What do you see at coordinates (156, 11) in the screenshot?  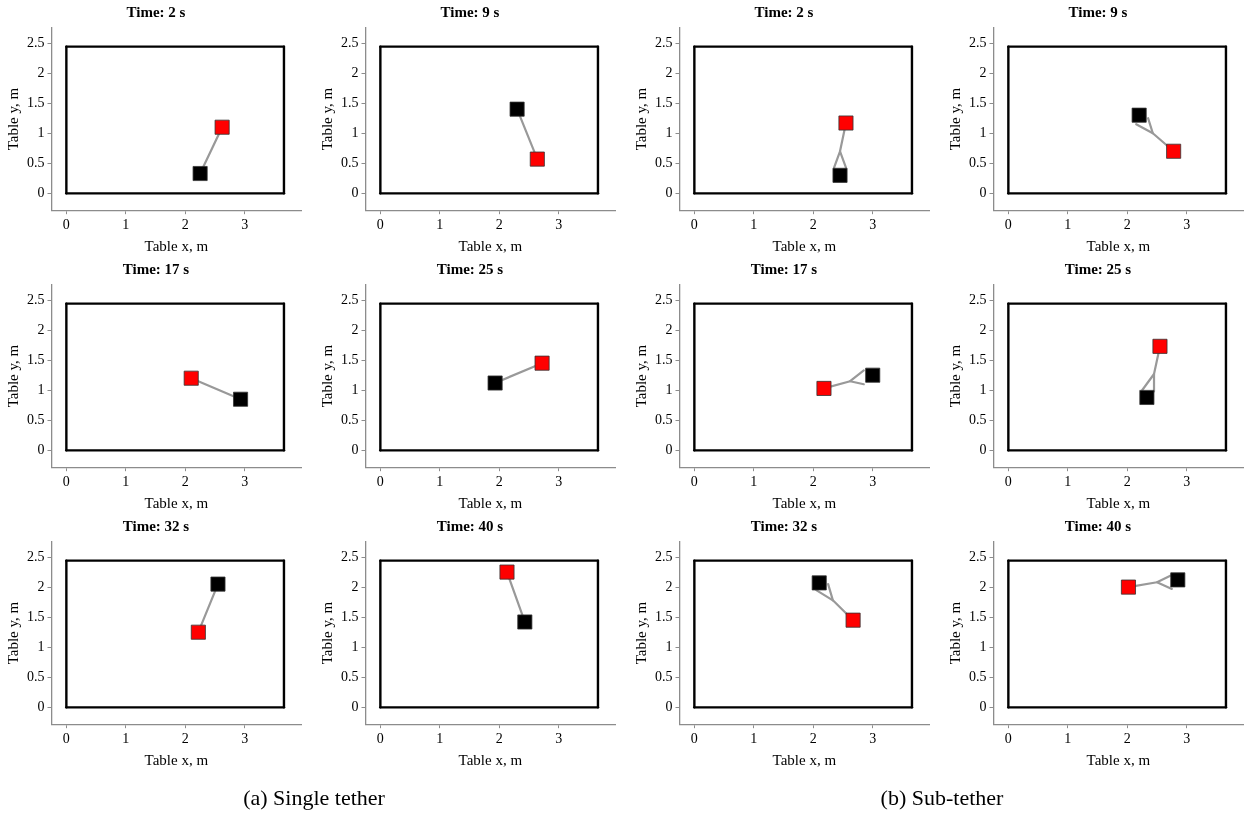 I see `chart-title: Time: 2 s` at bounding box center [156, 11].